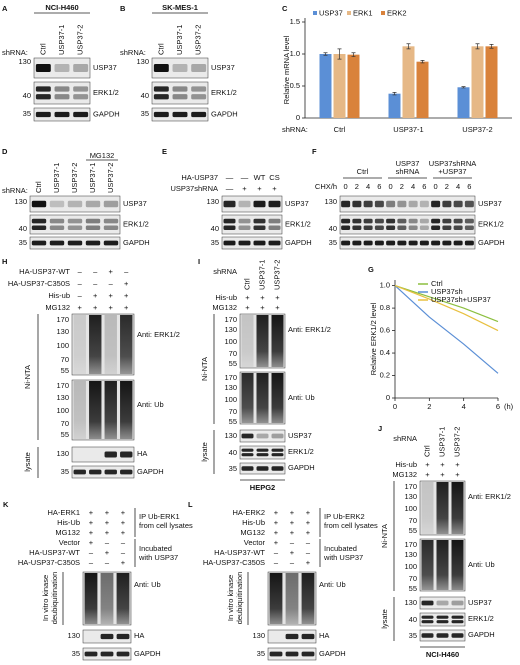  I want to click on error-bar, so click(463, 87).